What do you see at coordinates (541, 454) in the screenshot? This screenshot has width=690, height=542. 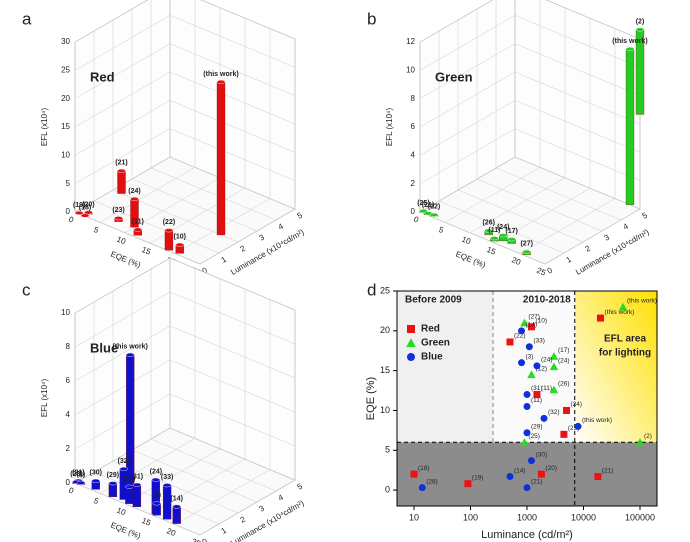 I see `point-label: (30)` at bounding box center [541, 454].